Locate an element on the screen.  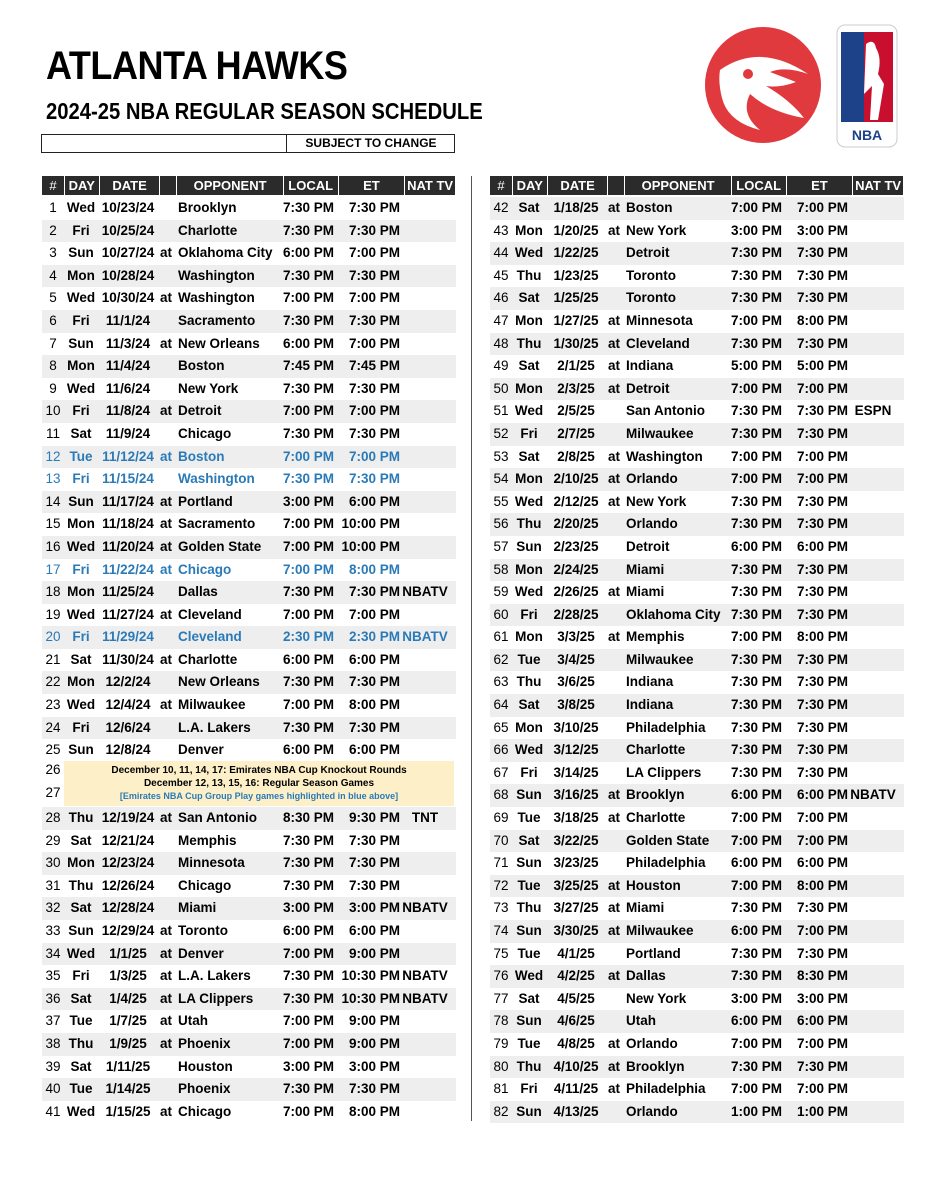
cell: TNT is located at coordinates (425, 818).